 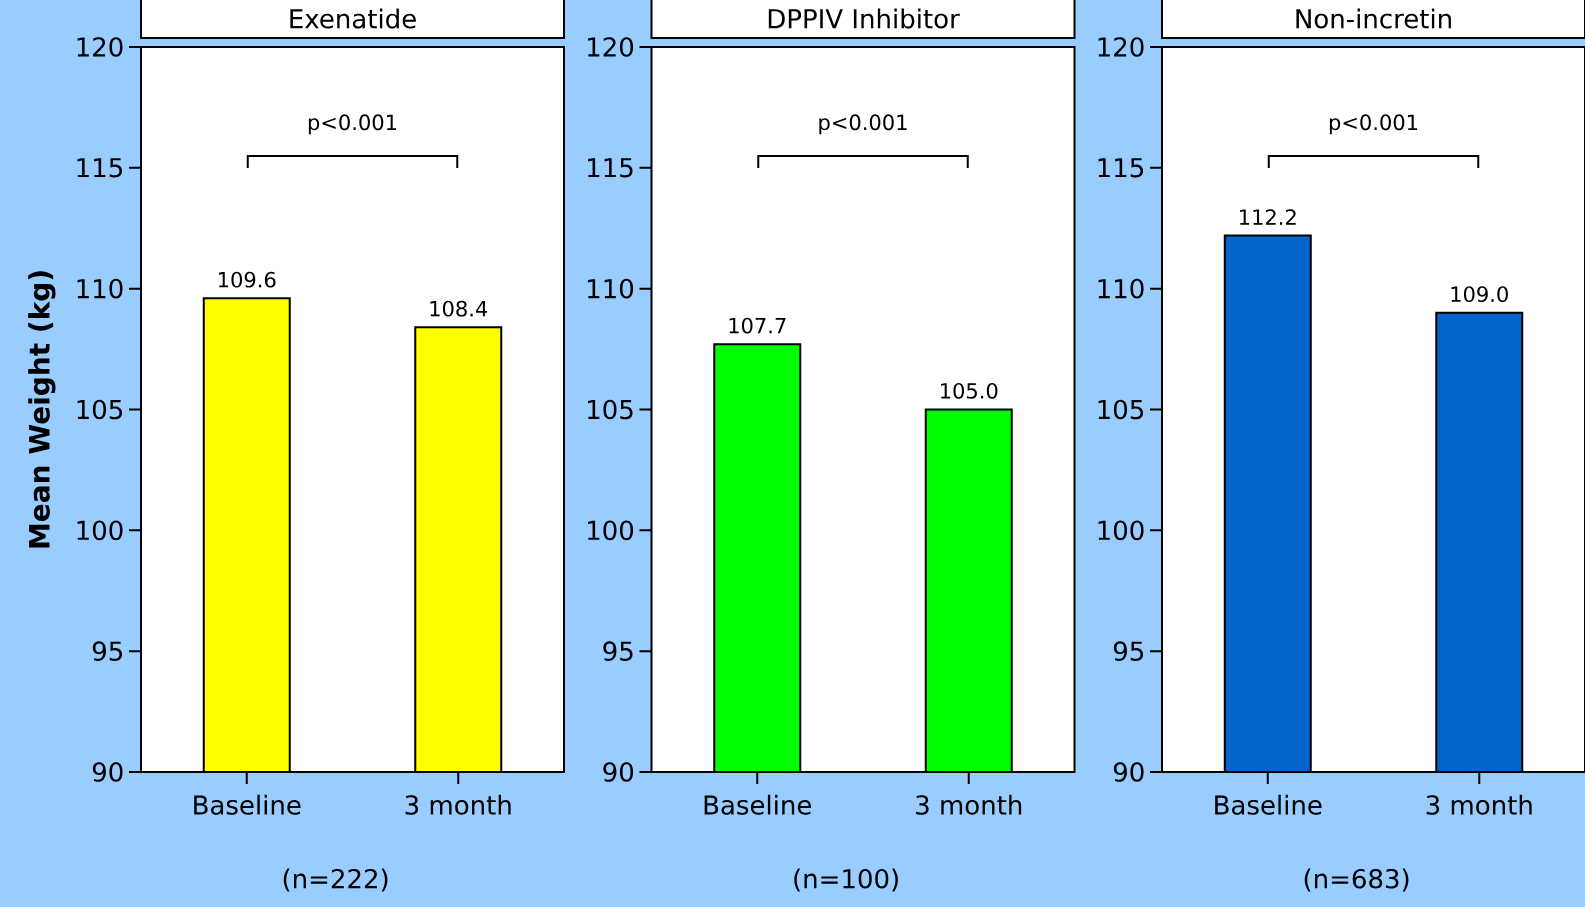 What do you see at coordinates (864, 18) in the screenshot?
I see `chart-title: DPPIV Inhibitor` at bounding box center [864, 18].